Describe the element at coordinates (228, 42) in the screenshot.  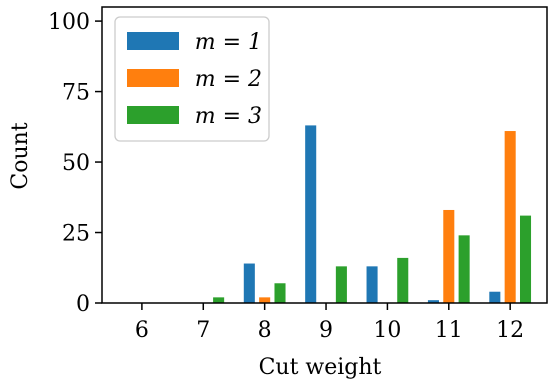
I see `legend-label-m1: m = 1` at that location.